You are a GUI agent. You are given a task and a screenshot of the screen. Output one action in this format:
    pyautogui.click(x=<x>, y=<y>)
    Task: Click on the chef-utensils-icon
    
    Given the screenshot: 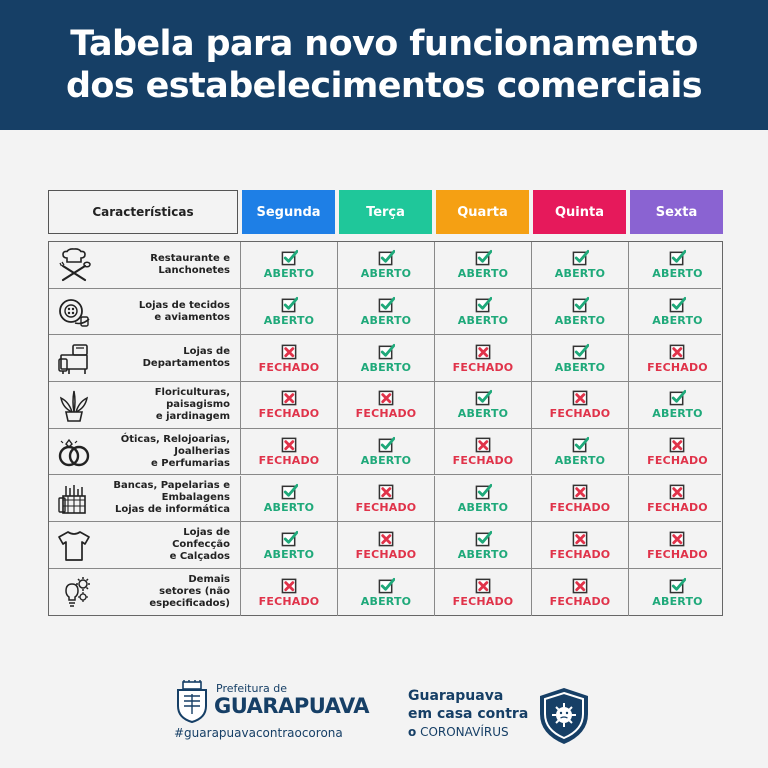 What is the action you would take?
    pyautogui.click(x=75, y=265)
    